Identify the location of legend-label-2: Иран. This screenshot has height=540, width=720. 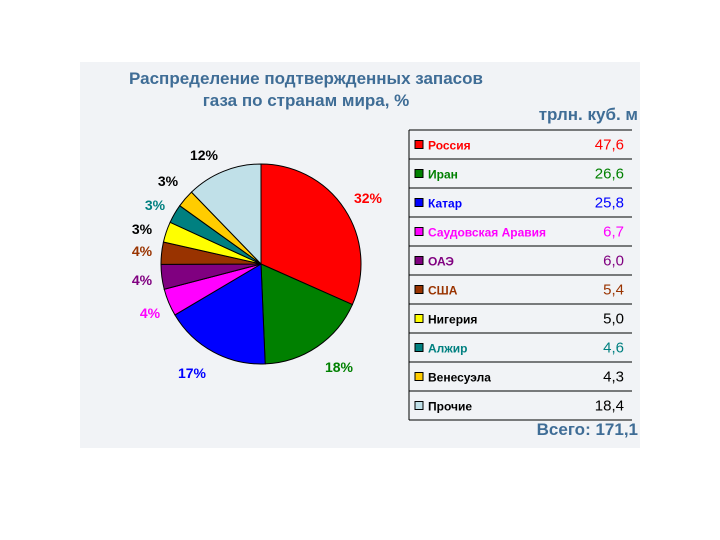
(443, 175).